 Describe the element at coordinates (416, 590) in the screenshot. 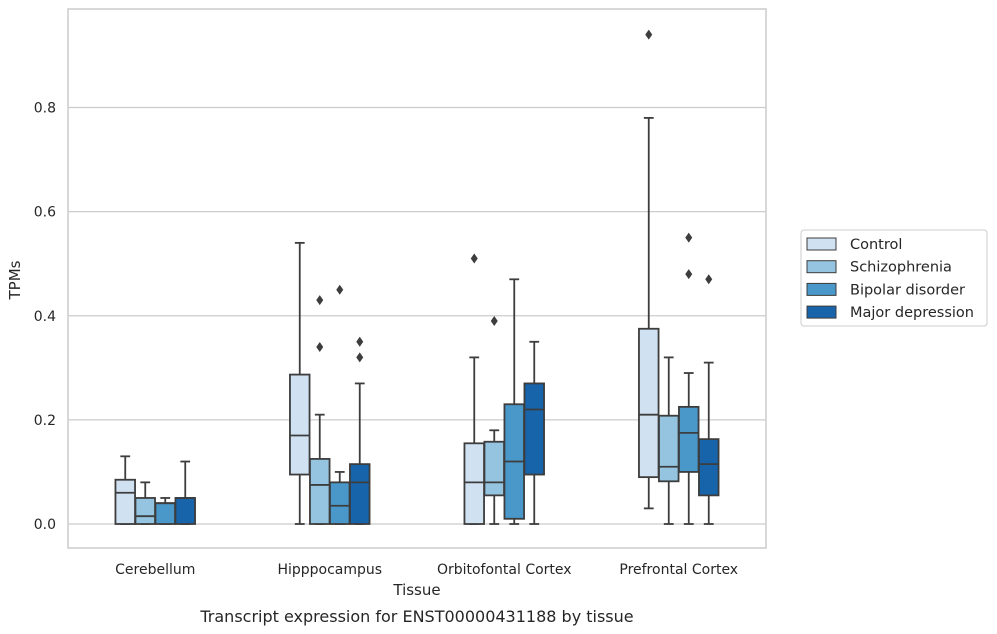

I see `x-axis-label: Tissue` at that location.